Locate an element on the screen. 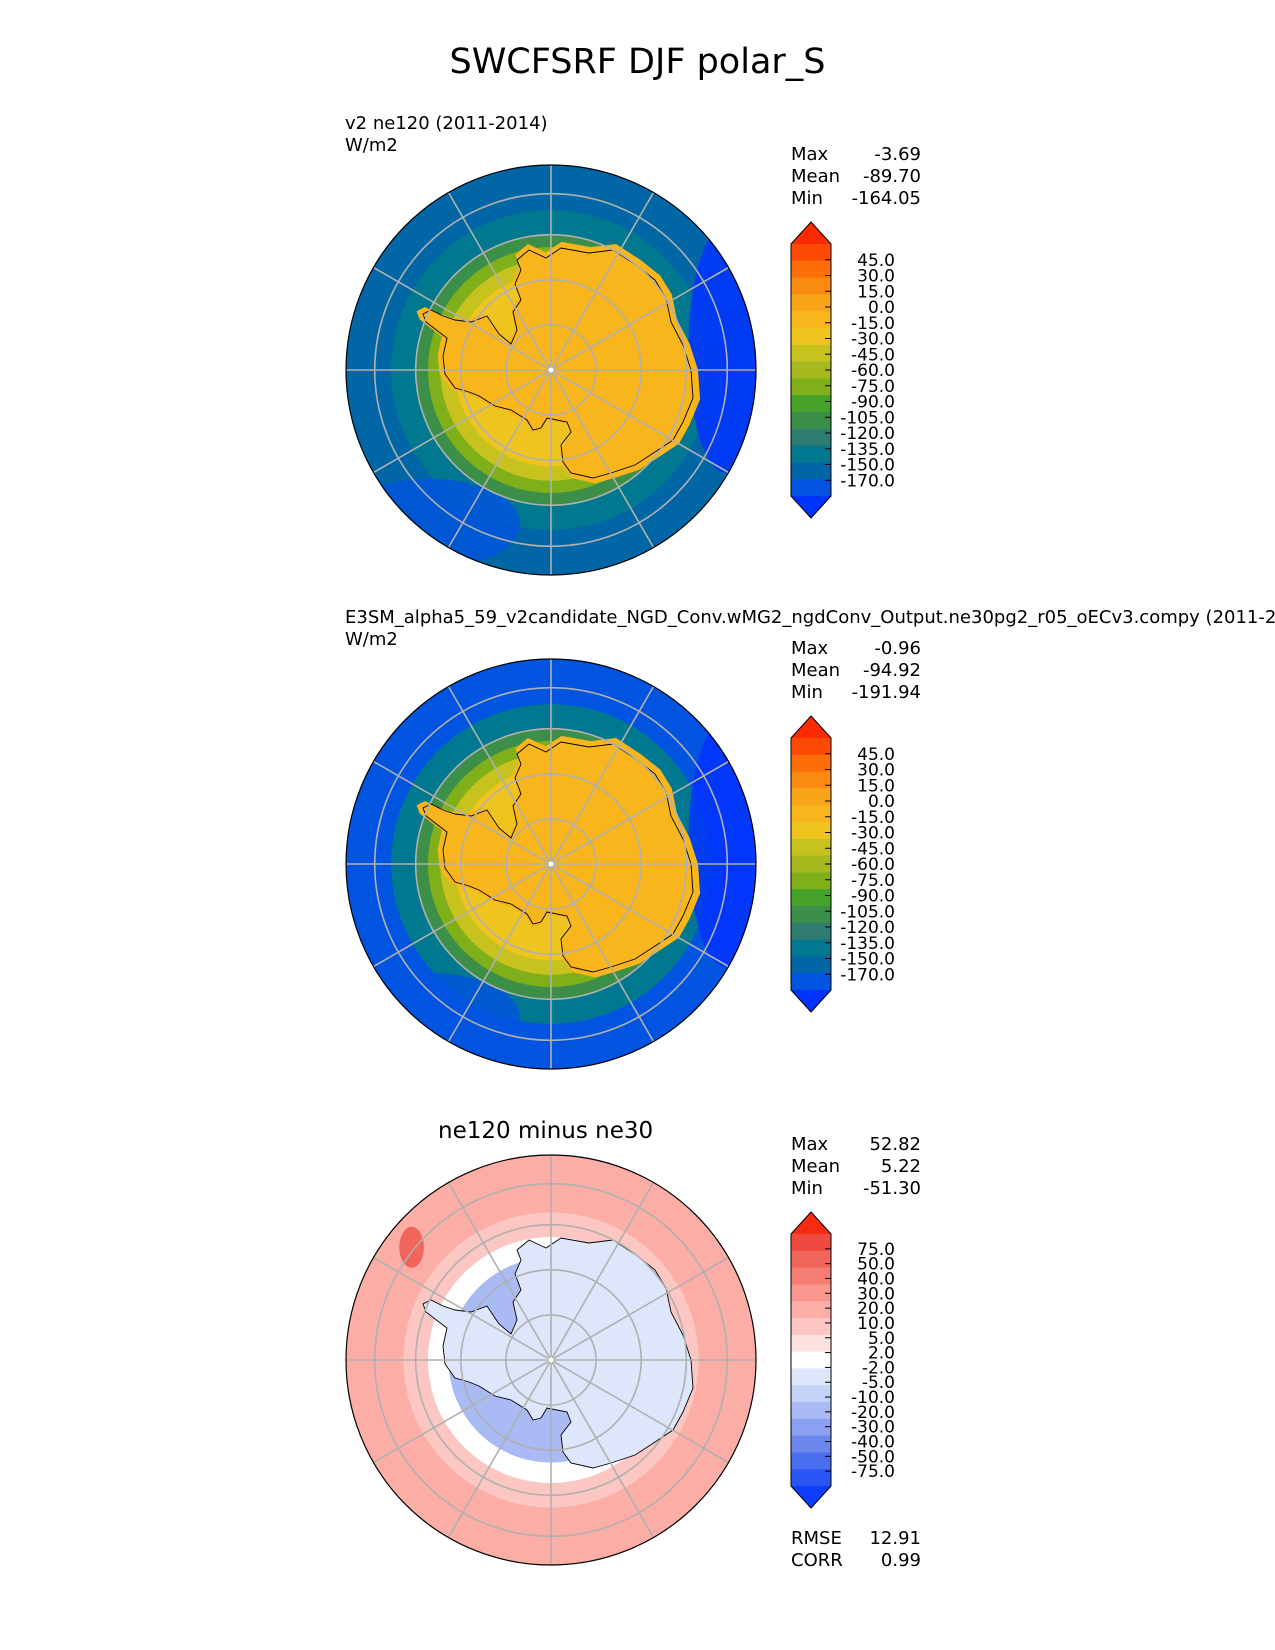 This screenshot has width=1275, height=1650. panel3-title: ne120 minus ne30 is located at coordinates (546, 1131).